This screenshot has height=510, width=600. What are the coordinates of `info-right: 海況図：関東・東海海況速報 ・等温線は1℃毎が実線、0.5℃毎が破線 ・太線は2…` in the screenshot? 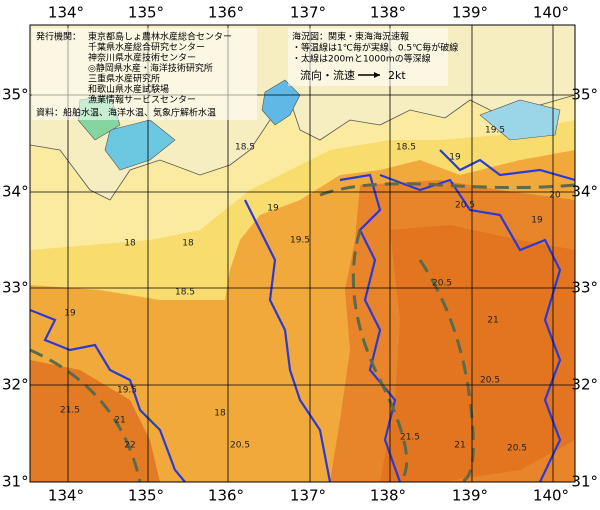 It's located at (373, 57).